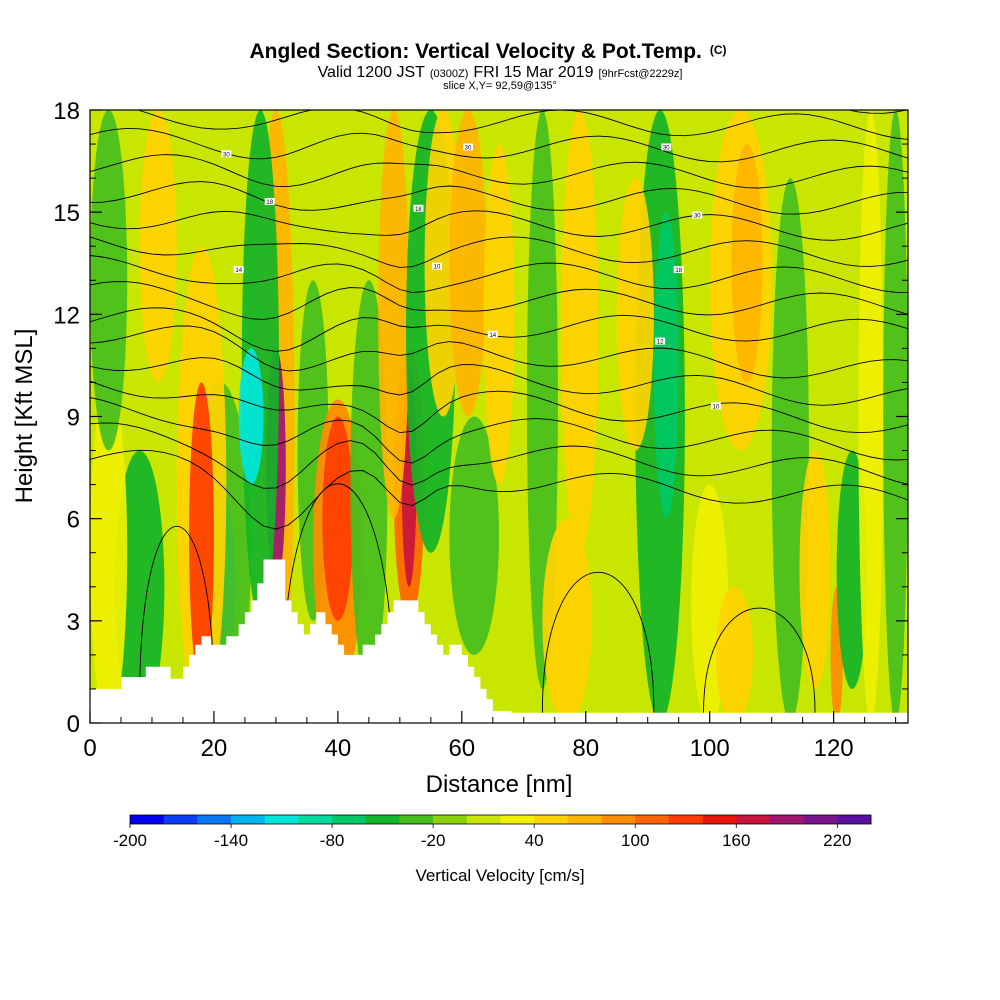 This screenshot has width=1000, height=1000. What do you see at coordinates (66, 111) in the screenshot?
I see `y-tick-label: 18` at bounding box center [66, 111].